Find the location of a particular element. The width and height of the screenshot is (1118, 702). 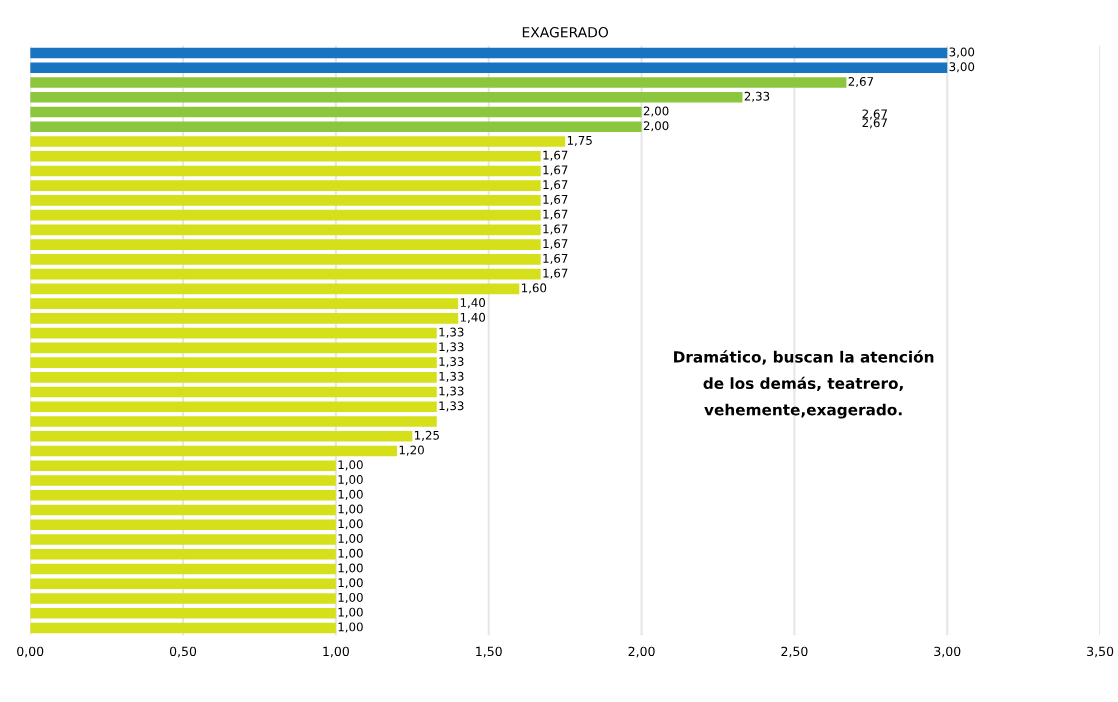

data-label: 1,25 is located at coordinates (426, 435).